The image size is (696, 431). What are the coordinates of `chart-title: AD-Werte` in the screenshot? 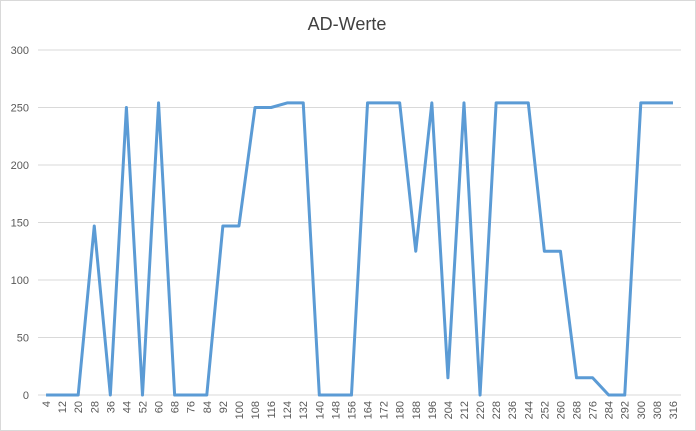 It's located at (347, 24).